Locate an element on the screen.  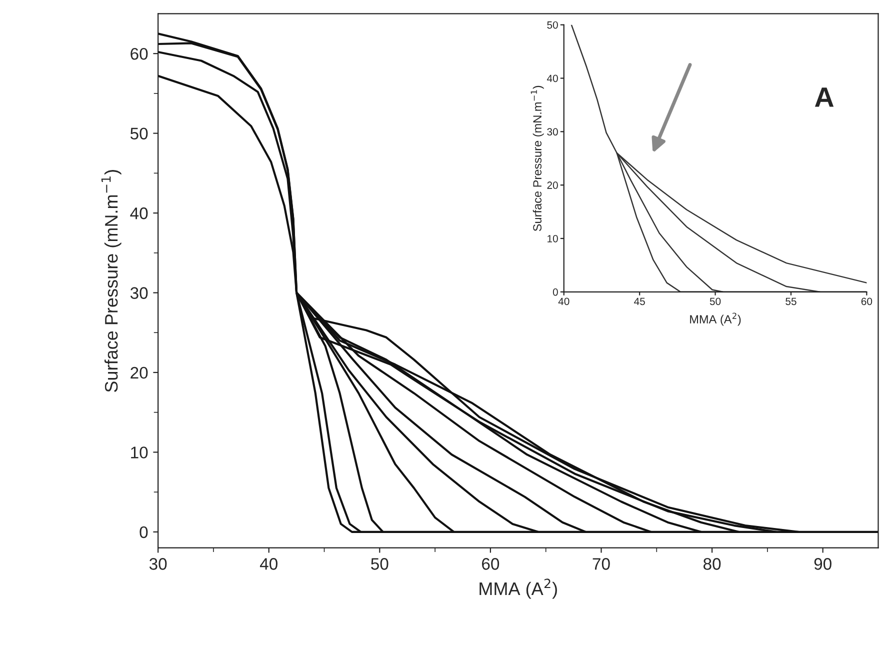
annotation: A is located at coordinates (824, 97).